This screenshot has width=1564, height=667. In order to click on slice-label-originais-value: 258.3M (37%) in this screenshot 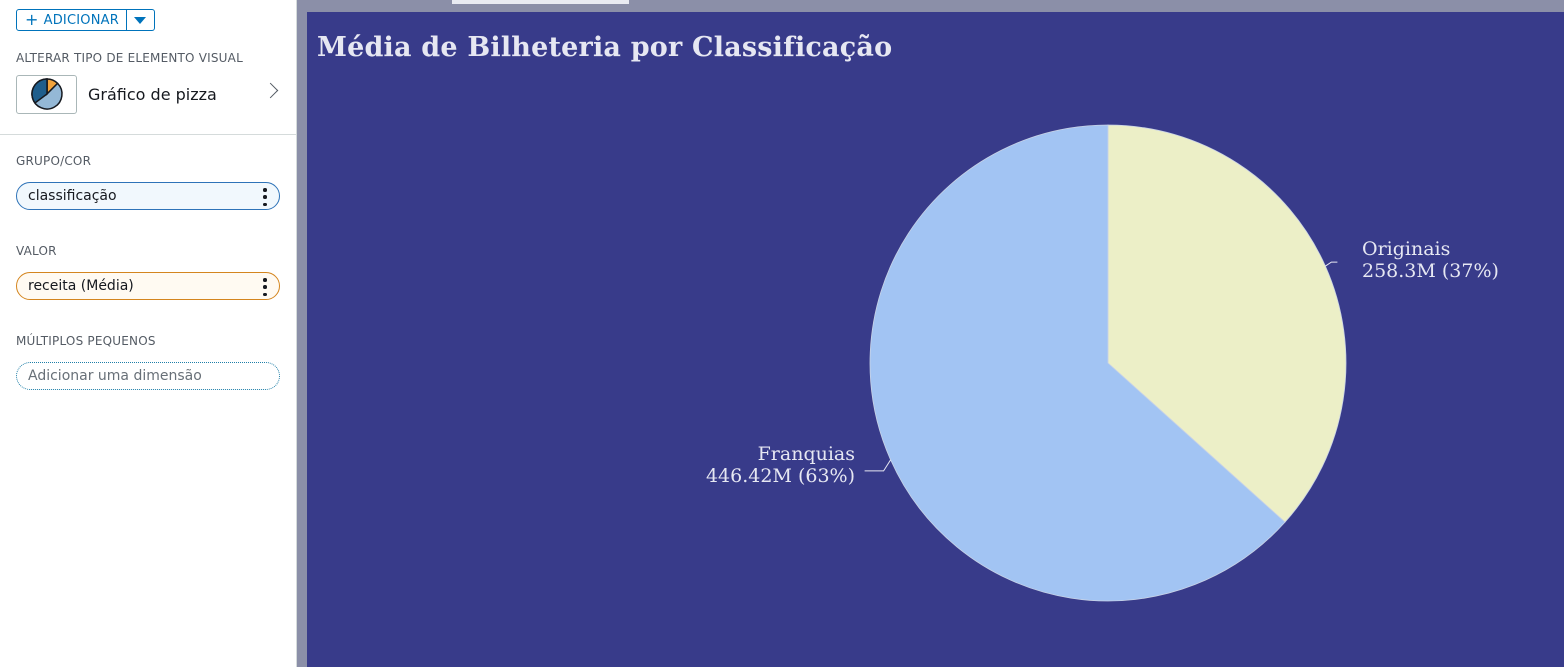, I will do `click(1430, 271)`.